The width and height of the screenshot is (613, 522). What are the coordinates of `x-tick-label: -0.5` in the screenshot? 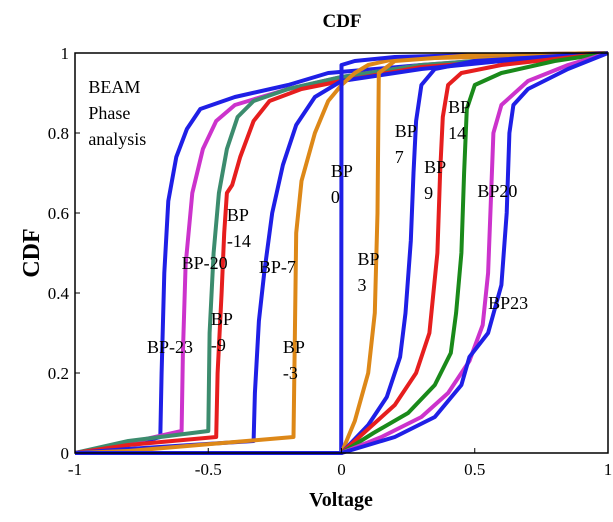 It's located at (208, 469).